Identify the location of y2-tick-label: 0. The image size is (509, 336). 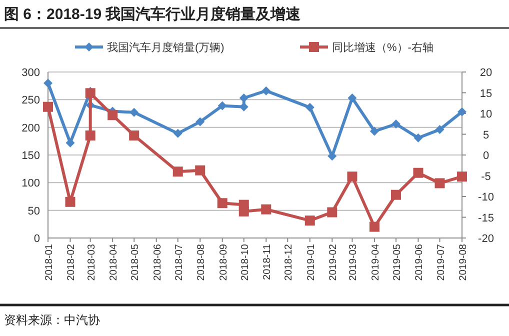
(486, 156).